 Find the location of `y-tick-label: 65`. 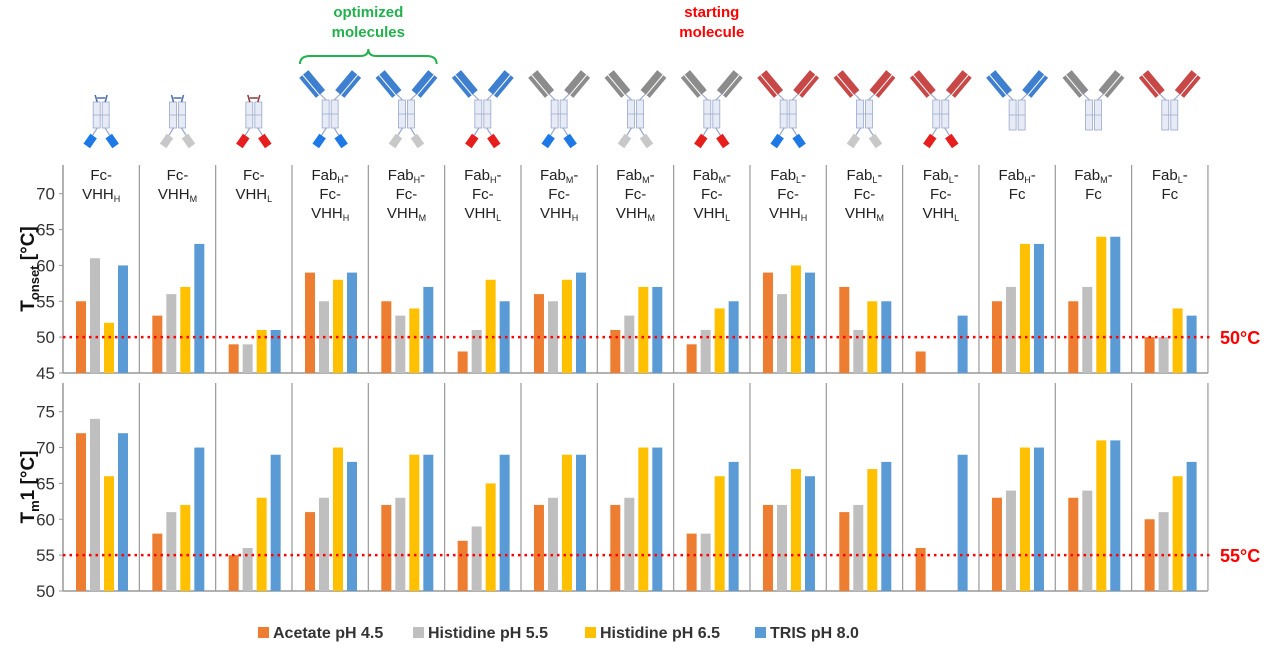

y-tick-label: 65 is located at coordinates (45, 483).